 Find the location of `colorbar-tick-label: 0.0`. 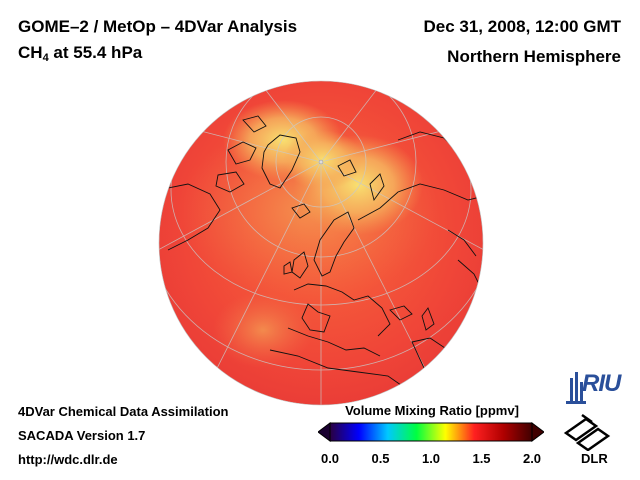

colorbar-tick-label: 0.0 is located at coordinates (330, 458).